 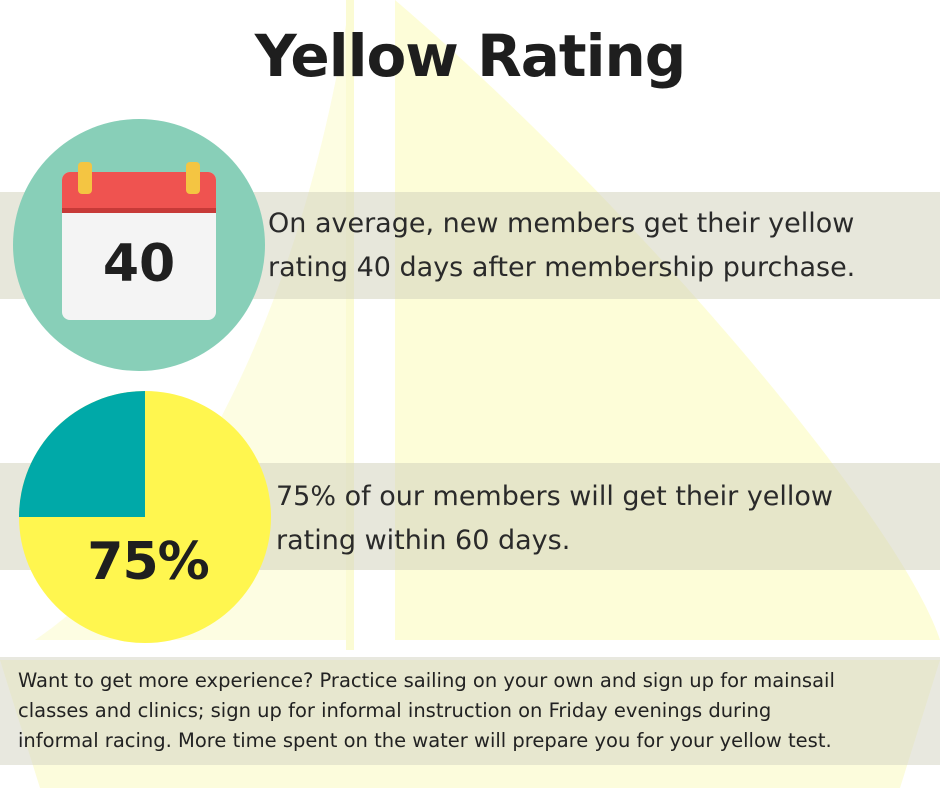 What do you see at coordinates (561, 223) in the screenshot?
I see `stat-days-line-1: On average, new members get their yellow` at bounding box center [561, 223].